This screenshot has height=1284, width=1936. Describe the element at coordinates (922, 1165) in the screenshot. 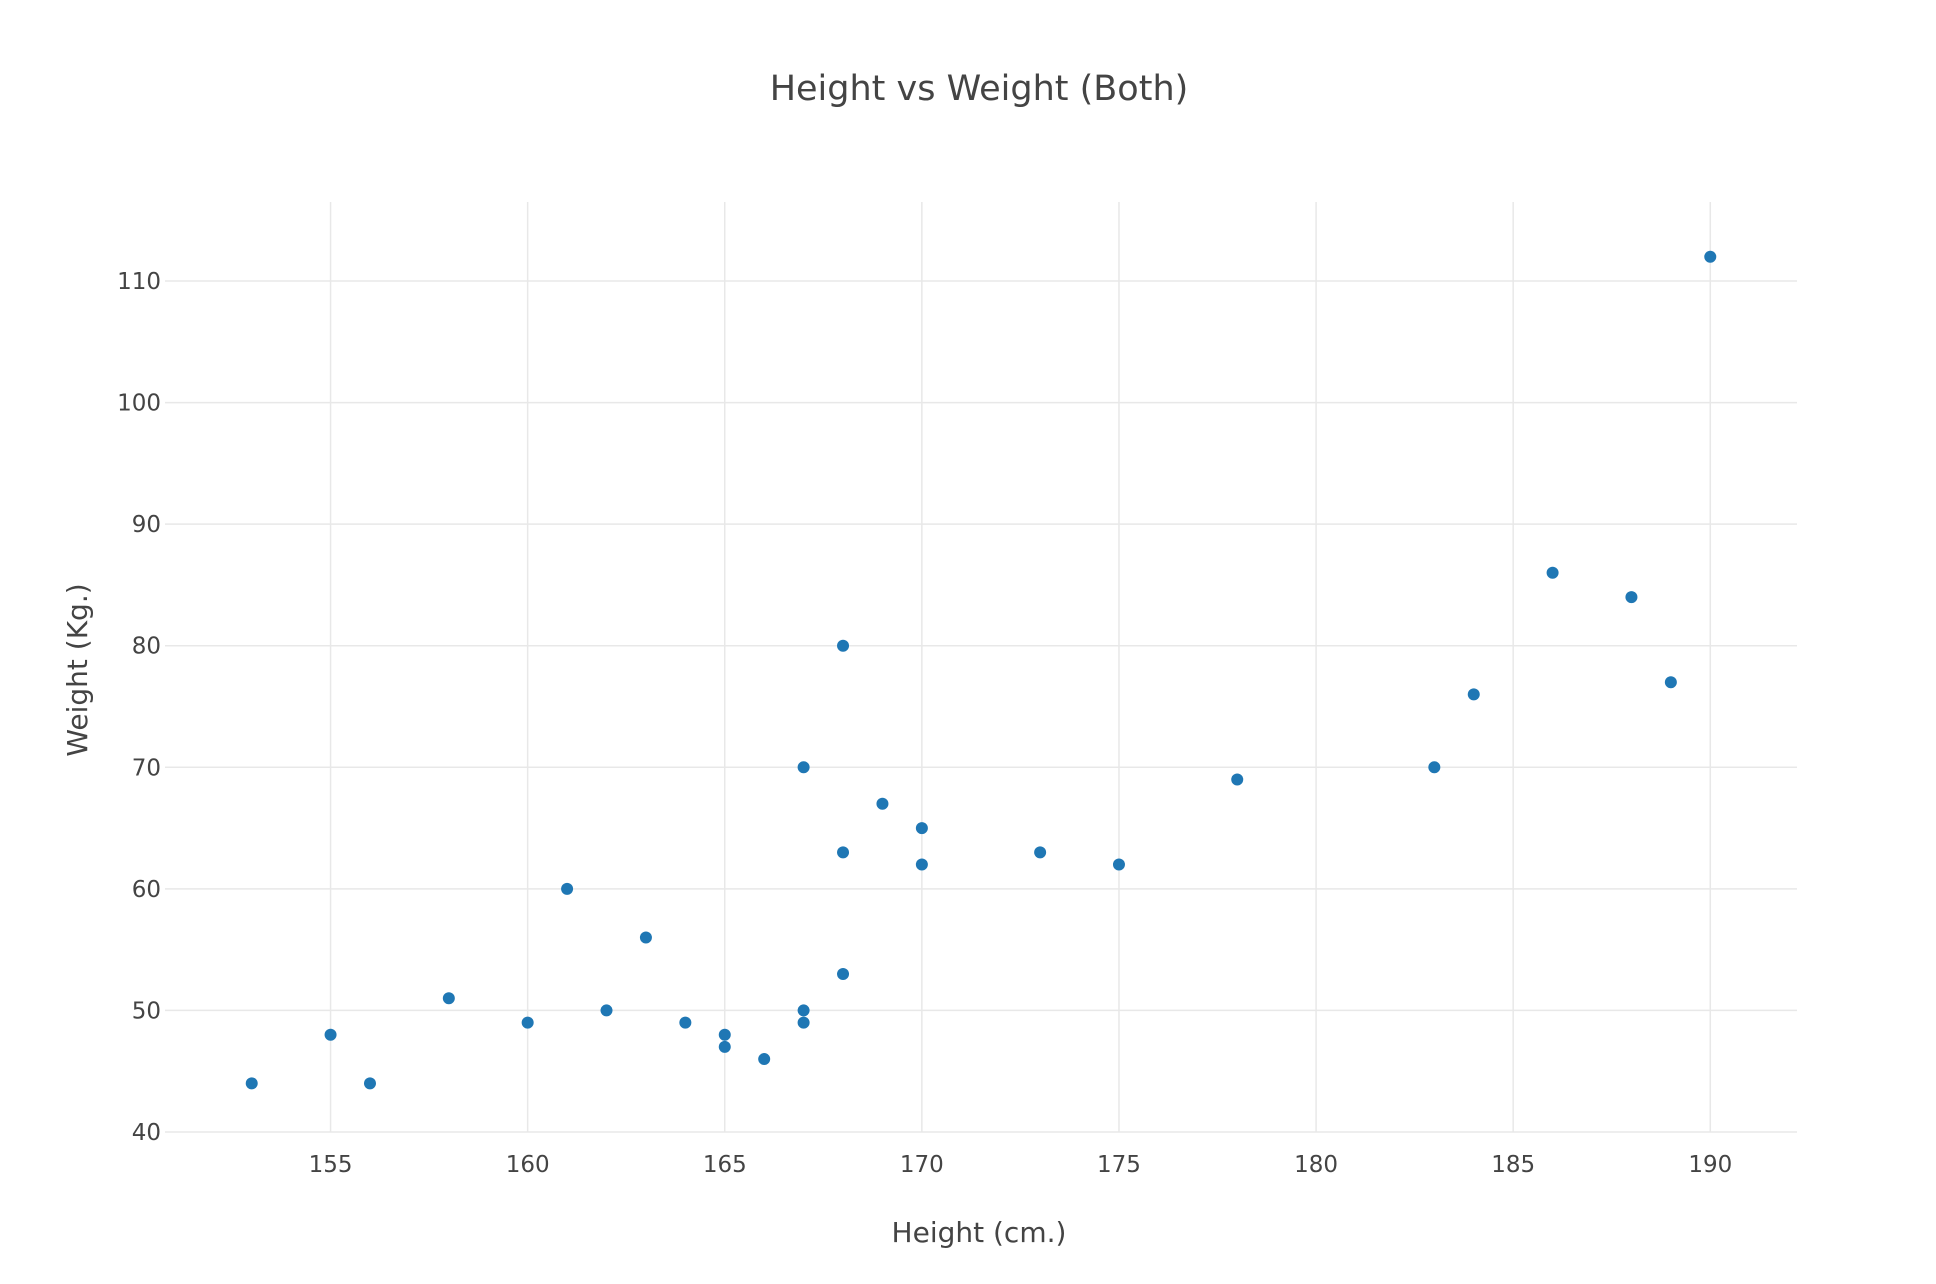

I see `x-tick-label: 170` at that location.